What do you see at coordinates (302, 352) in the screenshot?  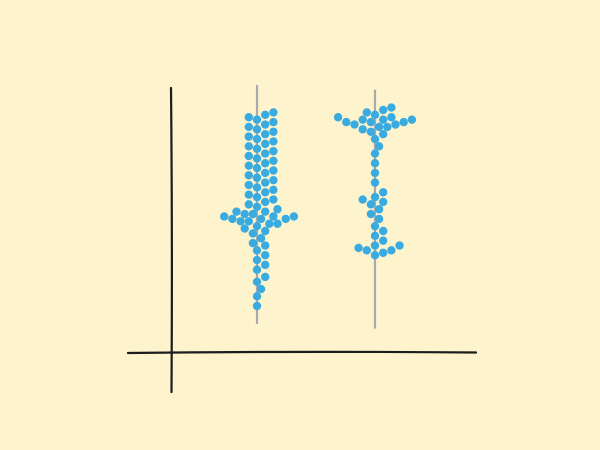 I see `x-axis-line` at bounding box center [302, 352].